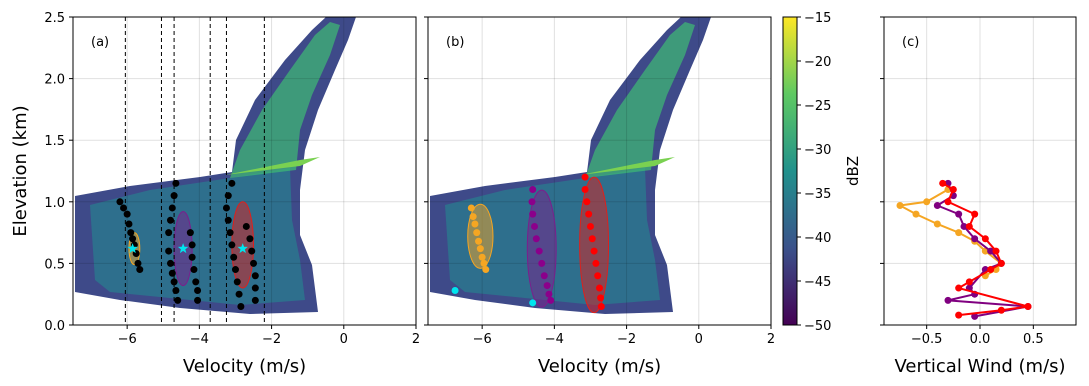 This screenshot has width=1089, height=386. Describe the element at coordinates (455, 42) in the screenshot. I see `panel-label: (b)` at that location.